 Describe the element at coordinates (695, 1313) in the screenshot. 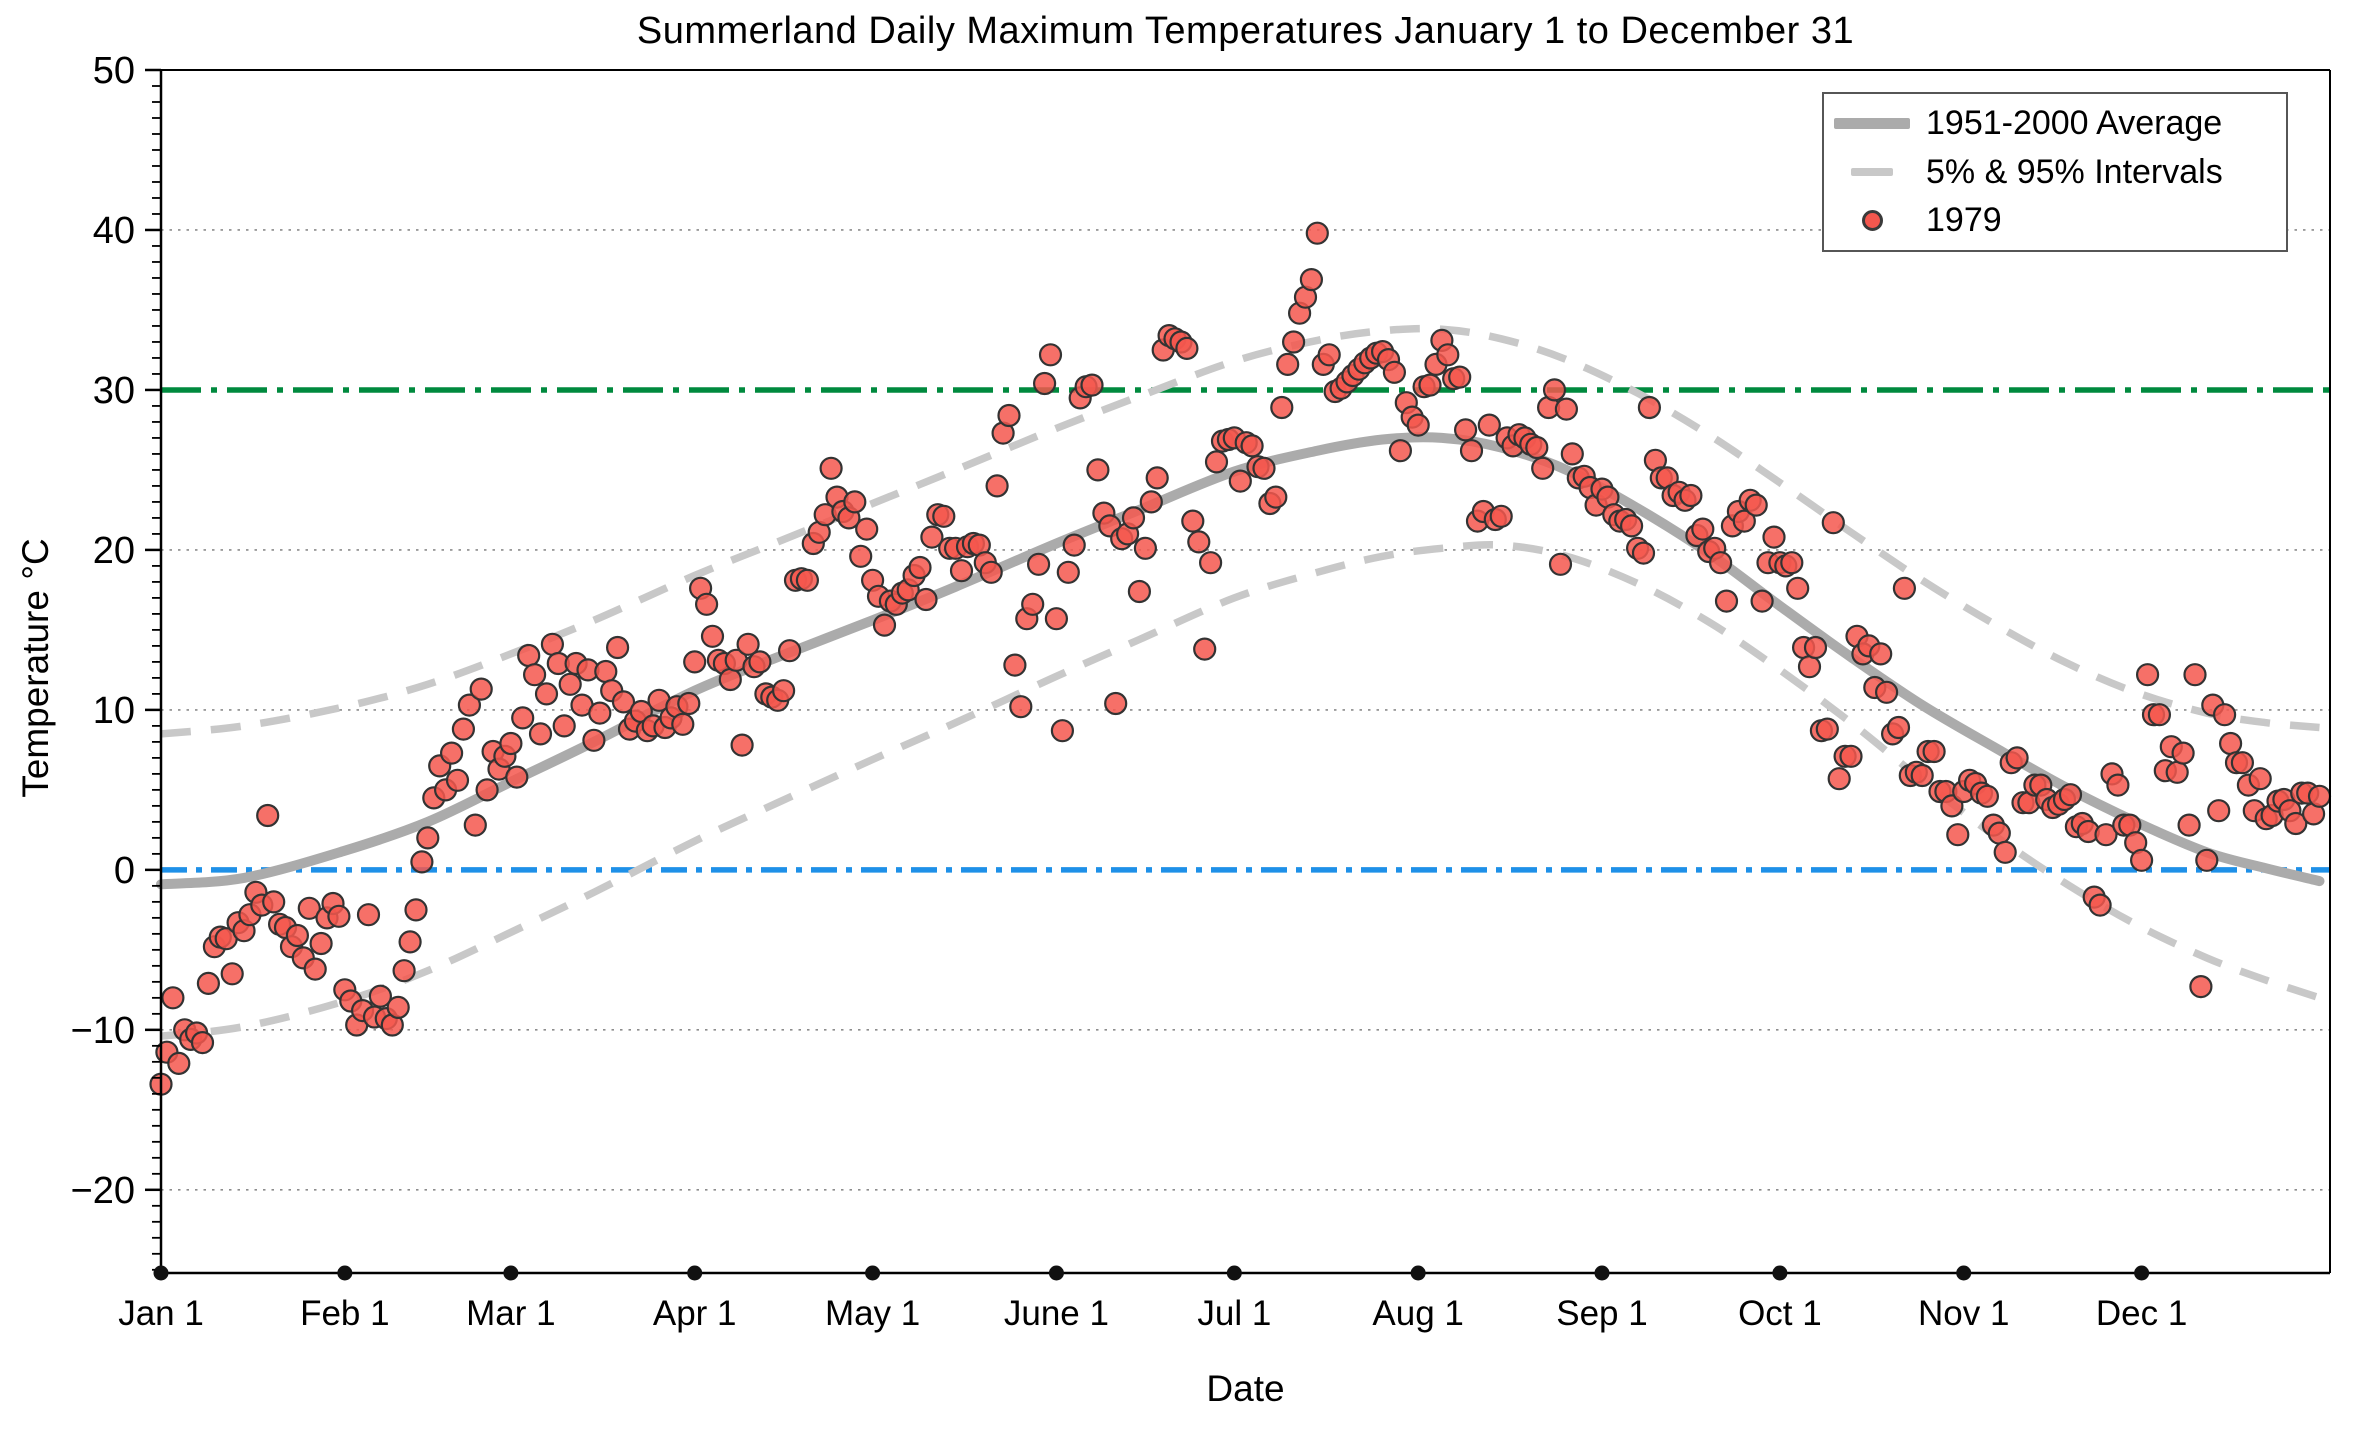

I see `x-axis-month-label: Apr 1` at that location.